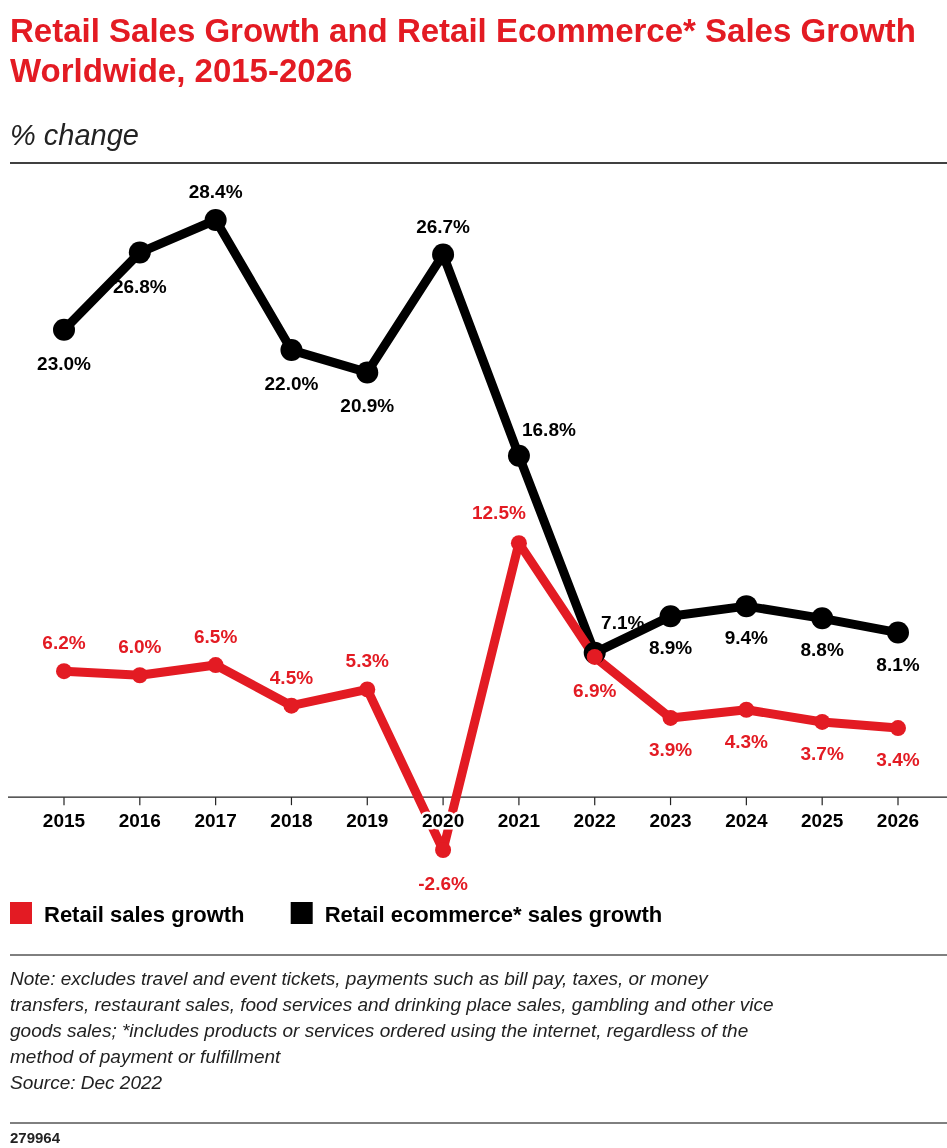 The width and height of the screenshot is (947, 1148). What do you see at coordinates (822, 650) in the screenshot?
I see `data-label: 8.8%` at bounding box center [822, 650].